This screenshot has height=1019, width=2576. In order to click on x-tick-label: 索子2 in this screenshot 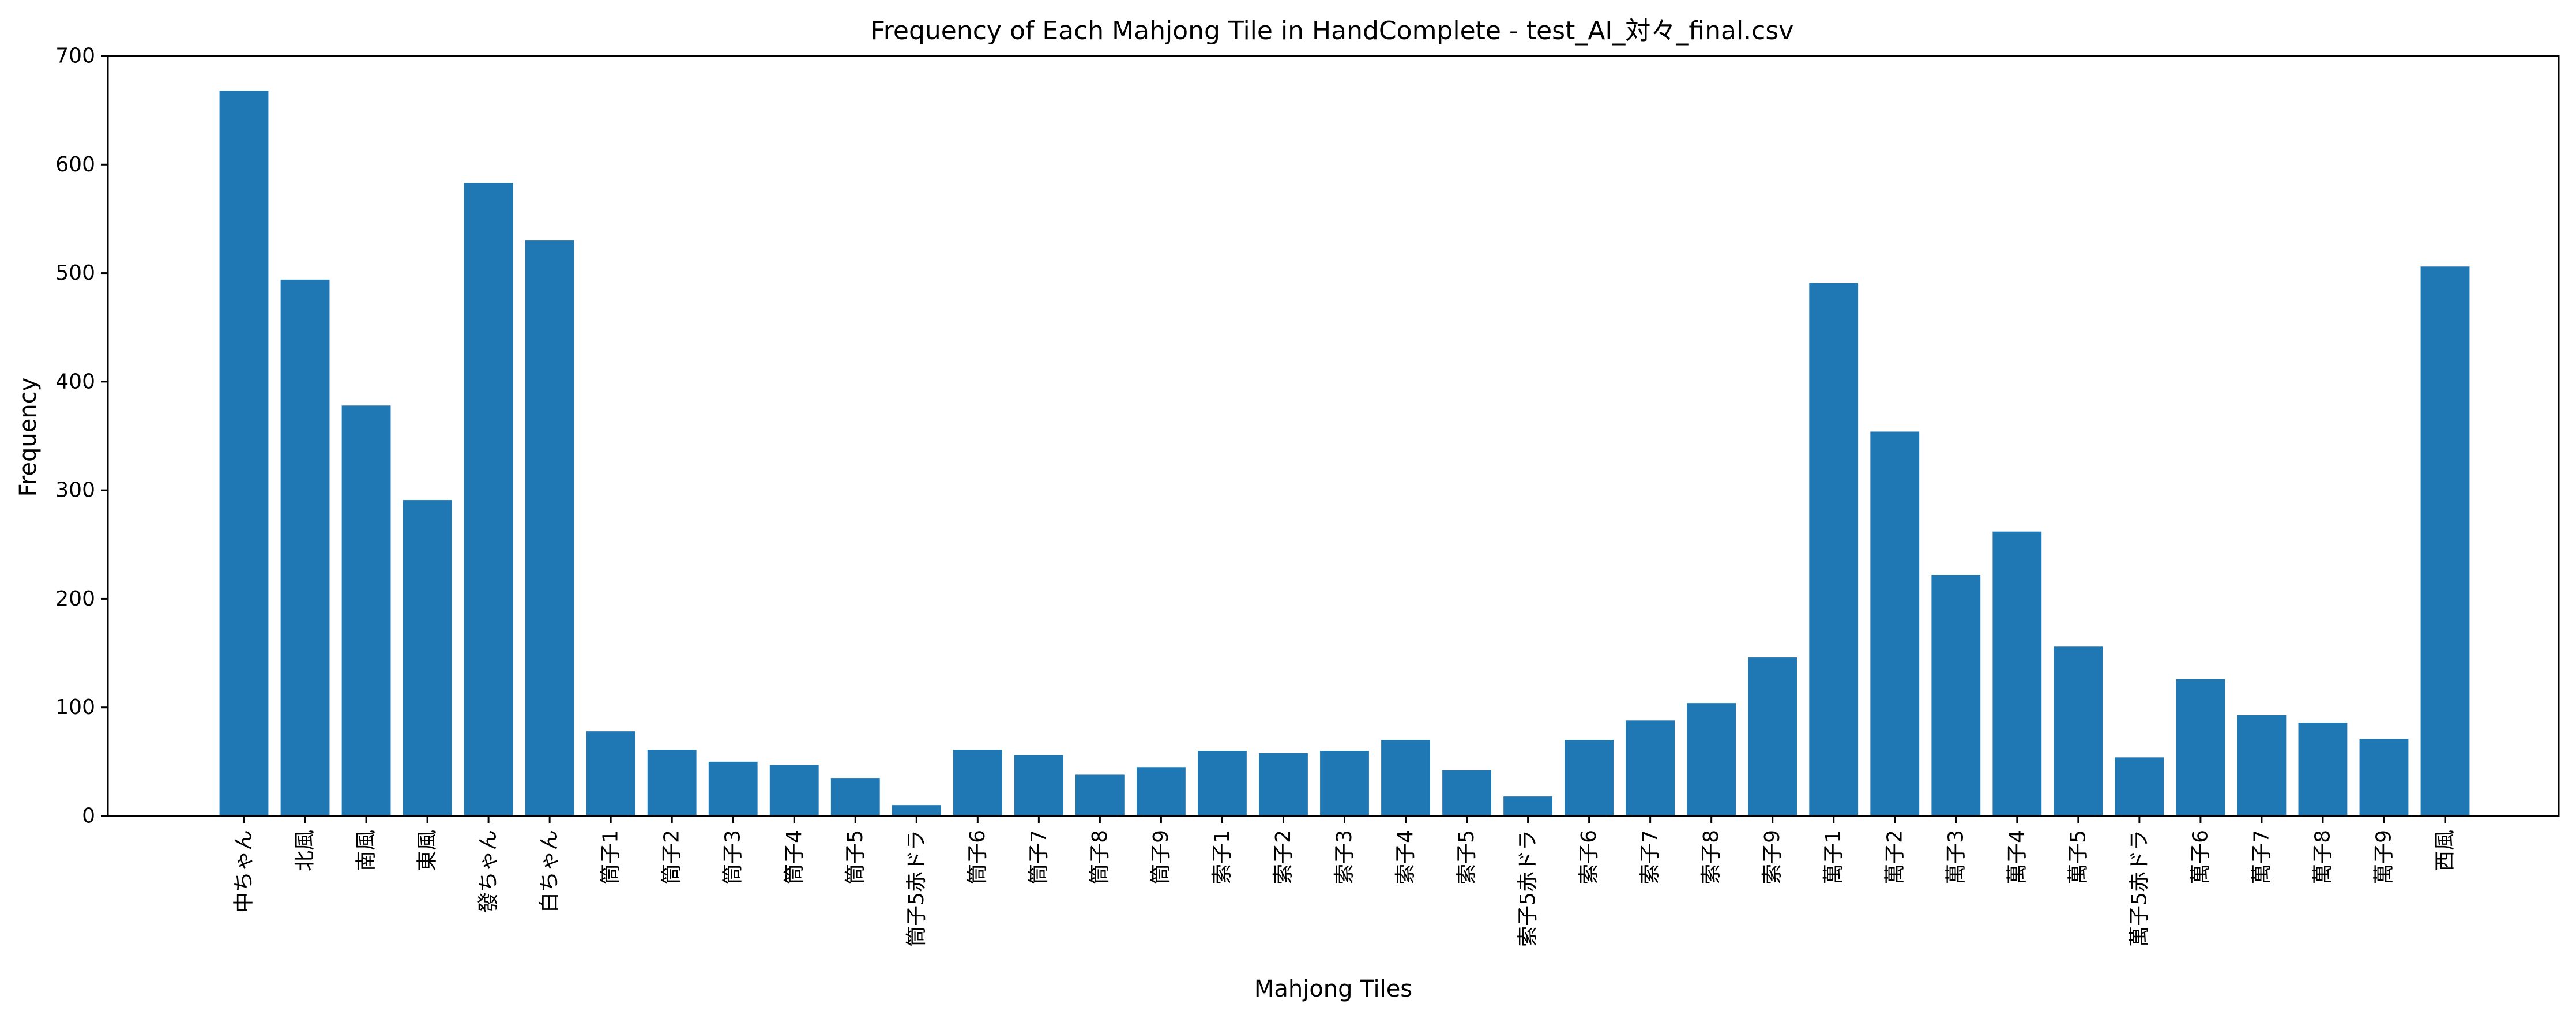, I will do `click(1283, 857)`.